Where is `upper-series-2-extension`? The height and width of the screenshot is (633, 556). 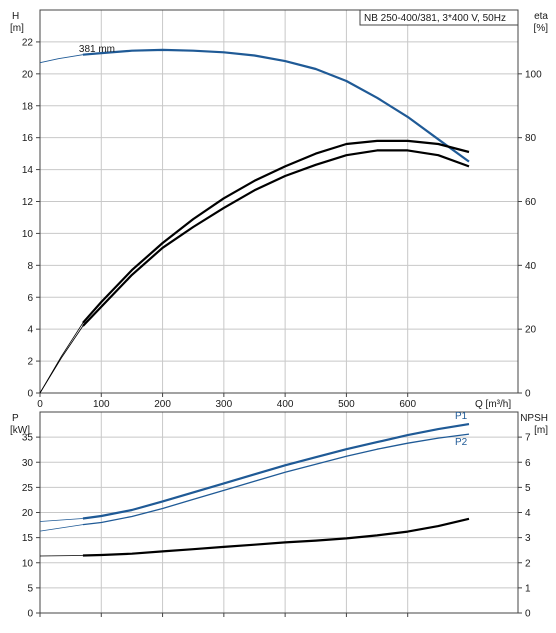
upper-series-2-extension is located at coordinates (61, 358).